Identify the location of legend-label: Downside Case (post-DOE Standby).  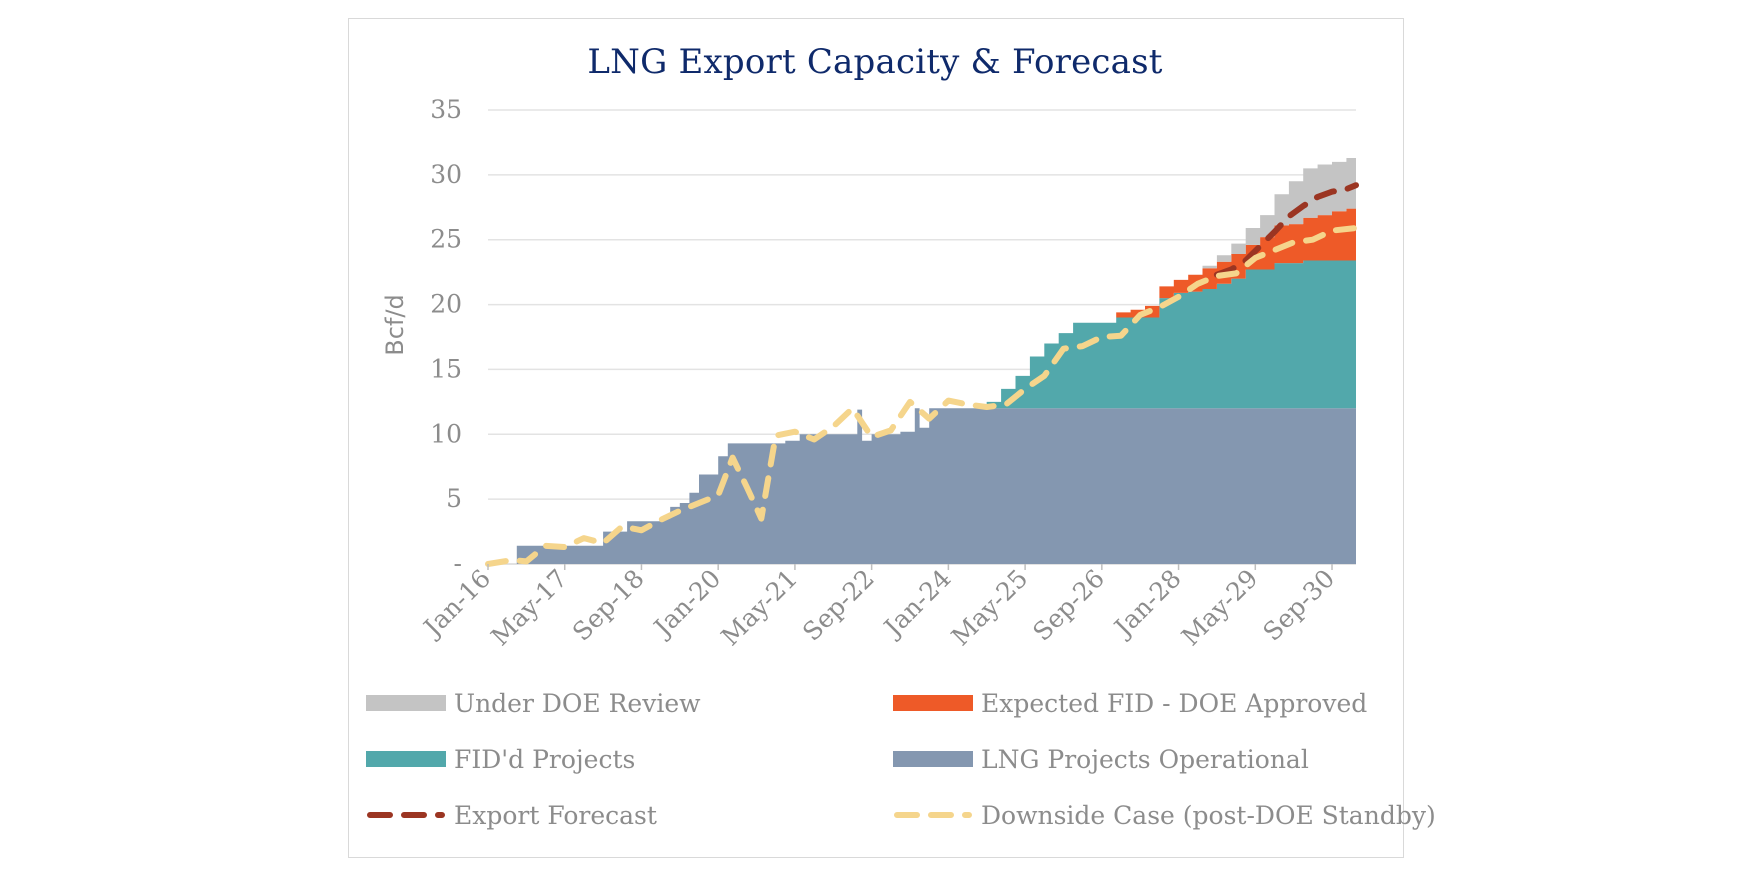
(1208, 815).